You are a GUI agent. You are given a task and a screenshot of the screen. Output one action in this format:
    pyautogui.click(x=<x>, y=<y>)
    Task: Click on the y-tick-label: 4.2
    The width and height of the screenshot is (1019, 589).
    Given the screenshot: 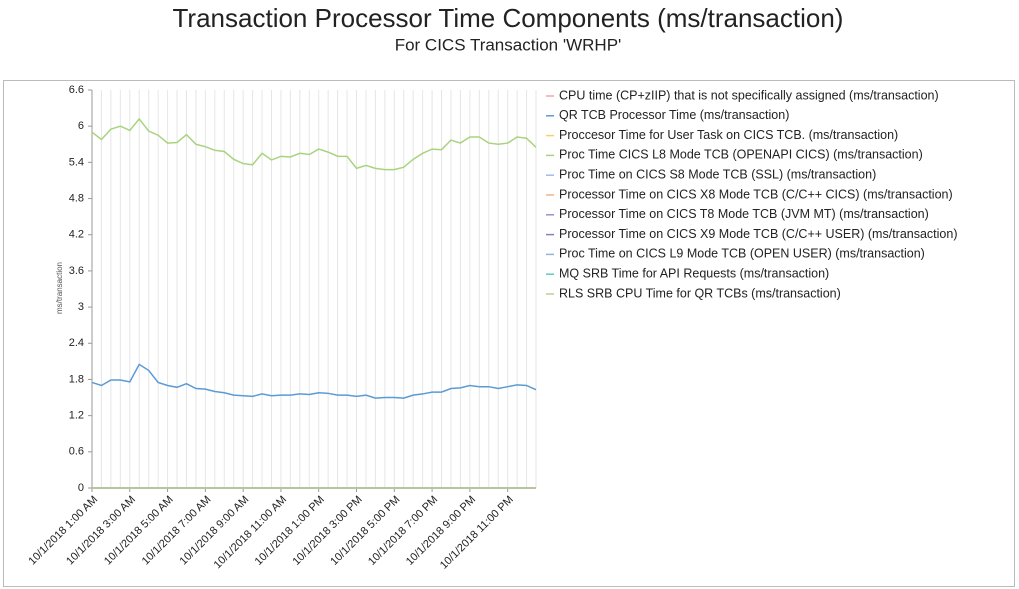 What is the action you would take?
    pyautogui.click(x=76, y=235)
    